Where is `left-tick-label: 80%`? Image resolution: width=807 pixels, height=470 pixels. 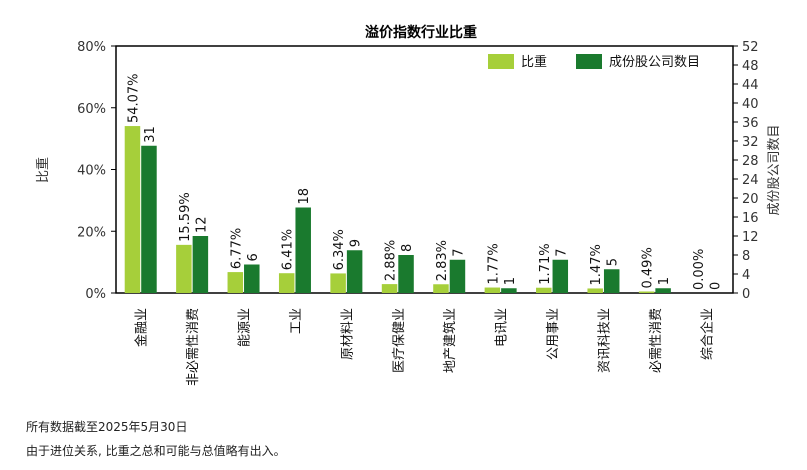
left-tick-label: 80% is located at coordinates (91, 47).